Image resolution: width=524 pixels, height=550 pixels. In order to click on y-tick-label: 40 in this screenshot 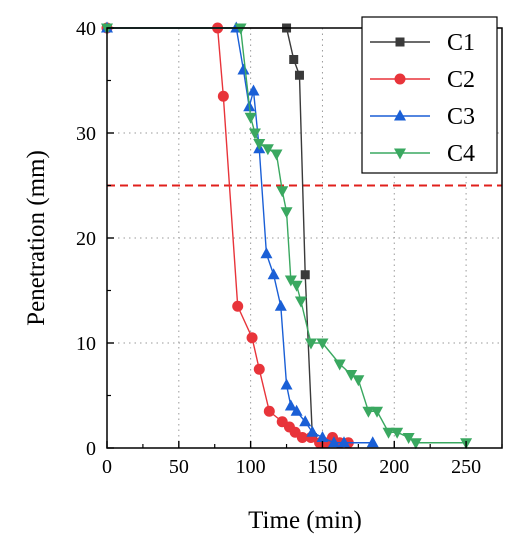, I will do `click(86, 29)`.